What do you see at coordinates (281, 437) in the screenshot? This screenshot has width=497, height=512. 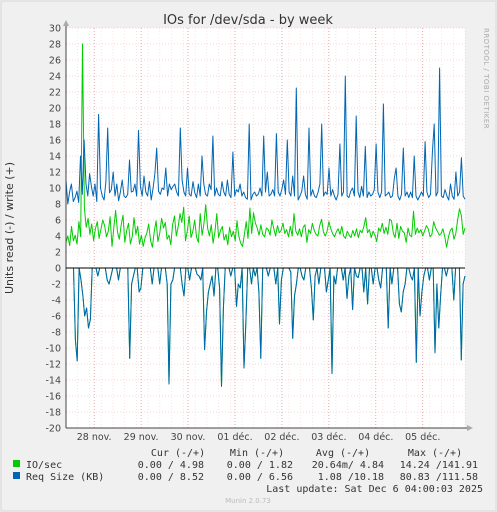 I see `x-tick-label: 02 déc.` at bounding box center [281, 437].